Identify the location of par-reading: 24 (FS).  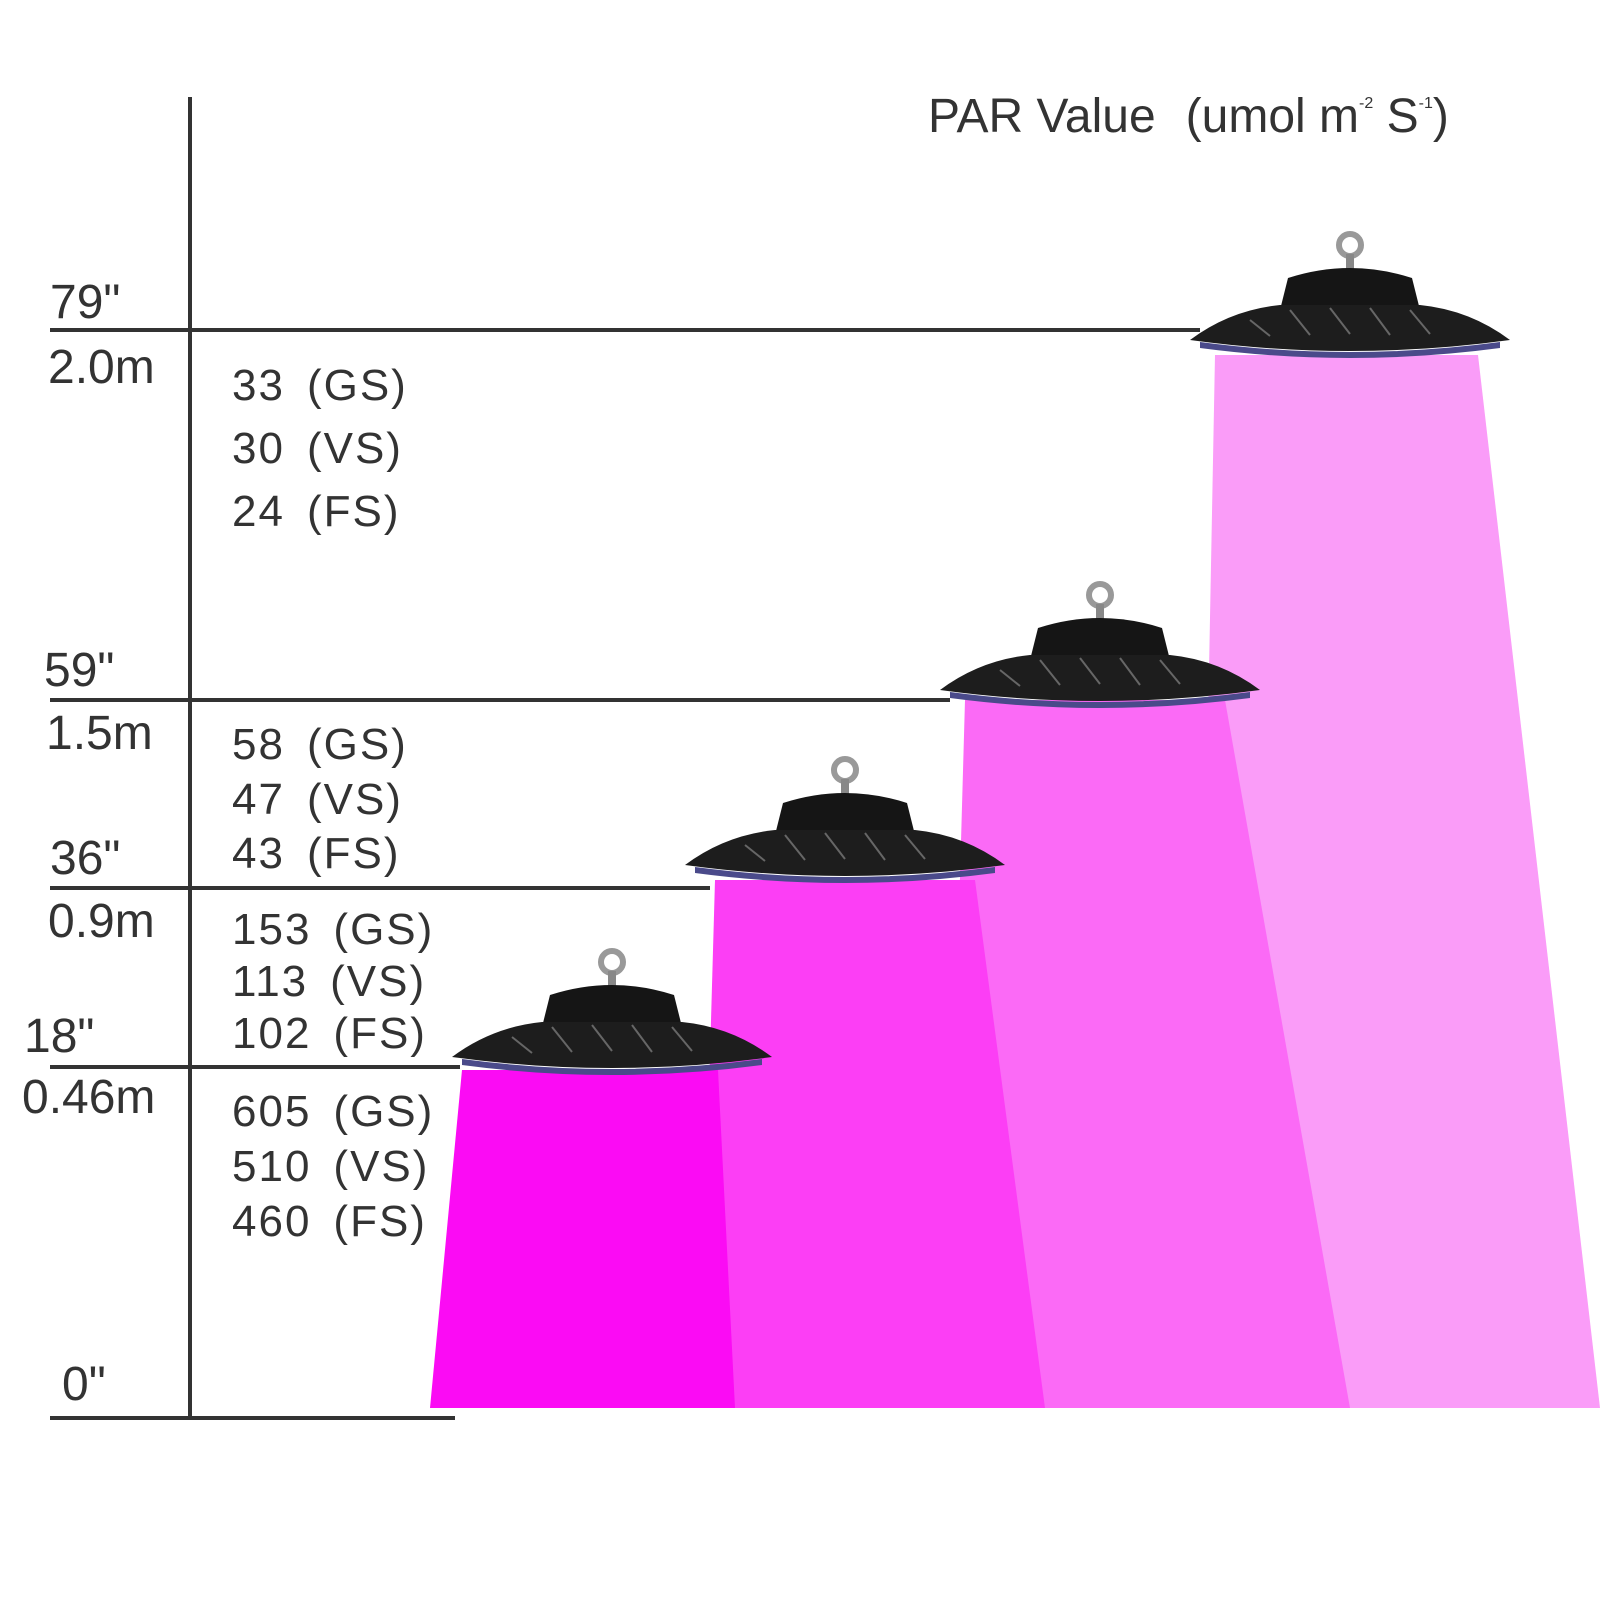
(316, 511).